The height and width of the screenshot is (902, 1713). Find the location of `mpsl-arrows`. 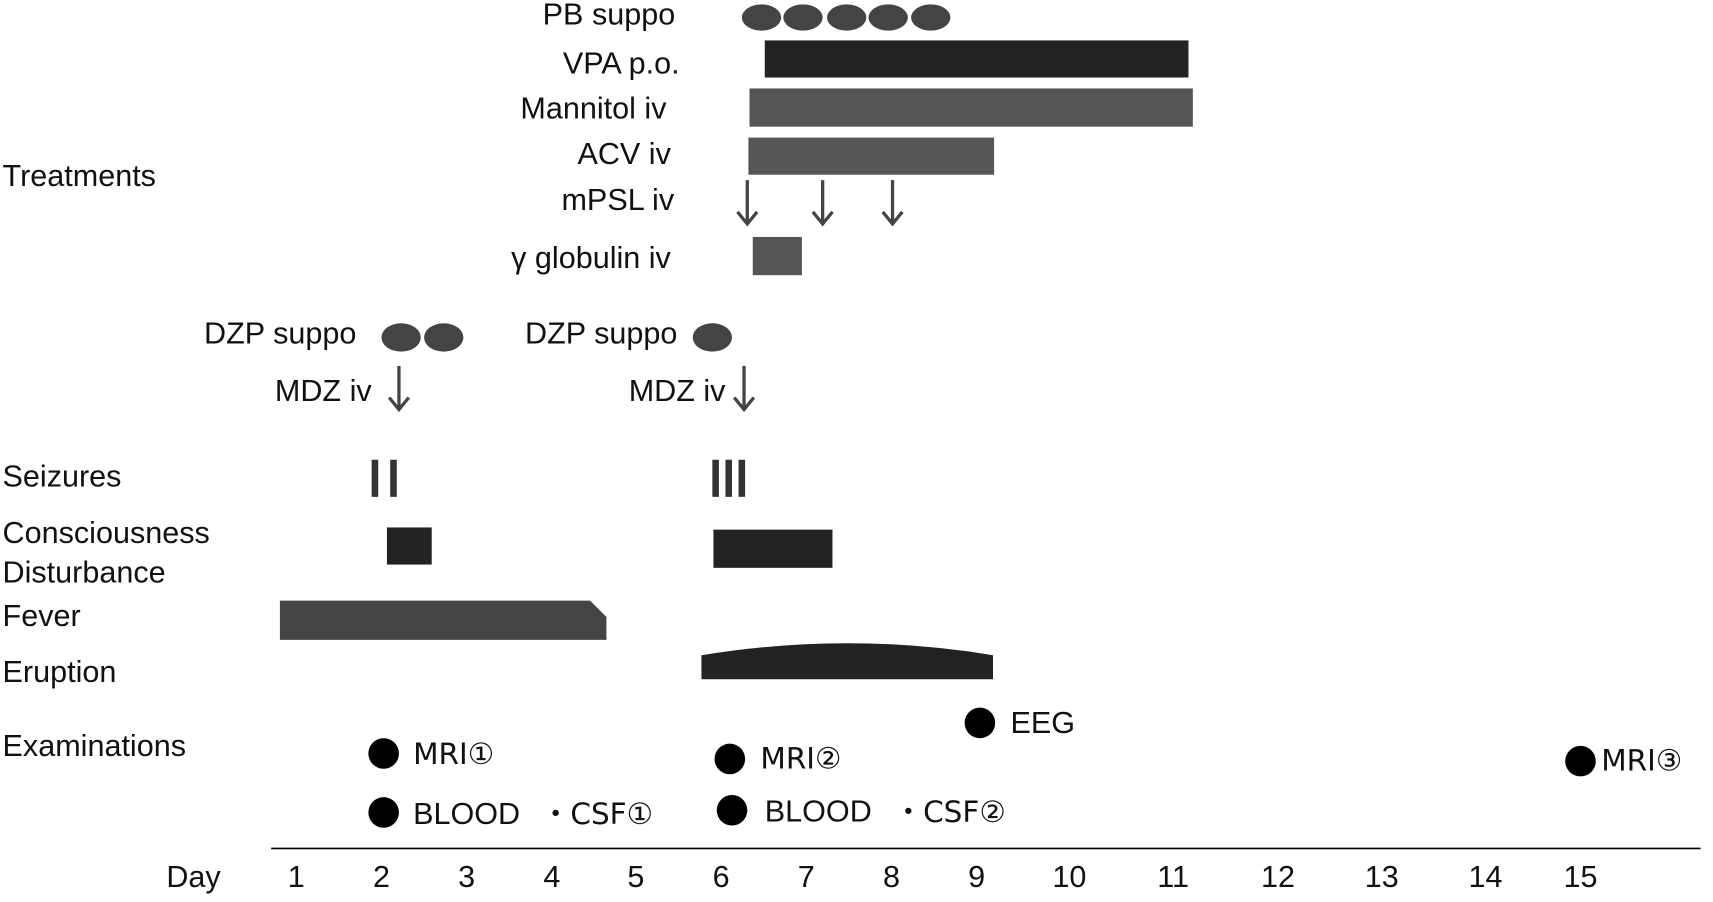

mpsl-arrows is located at coordinates (820, 203).